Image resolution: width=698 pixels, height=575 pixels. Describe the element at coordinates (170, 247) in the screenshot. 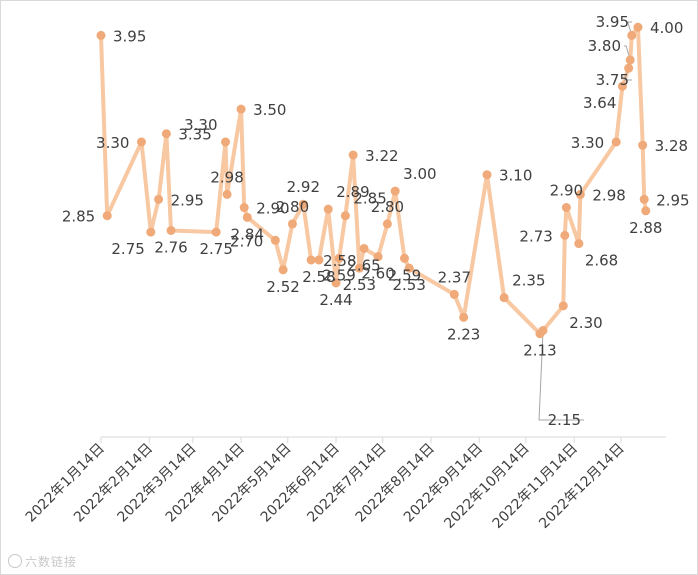

I see `data-label: 2.76` at that location.